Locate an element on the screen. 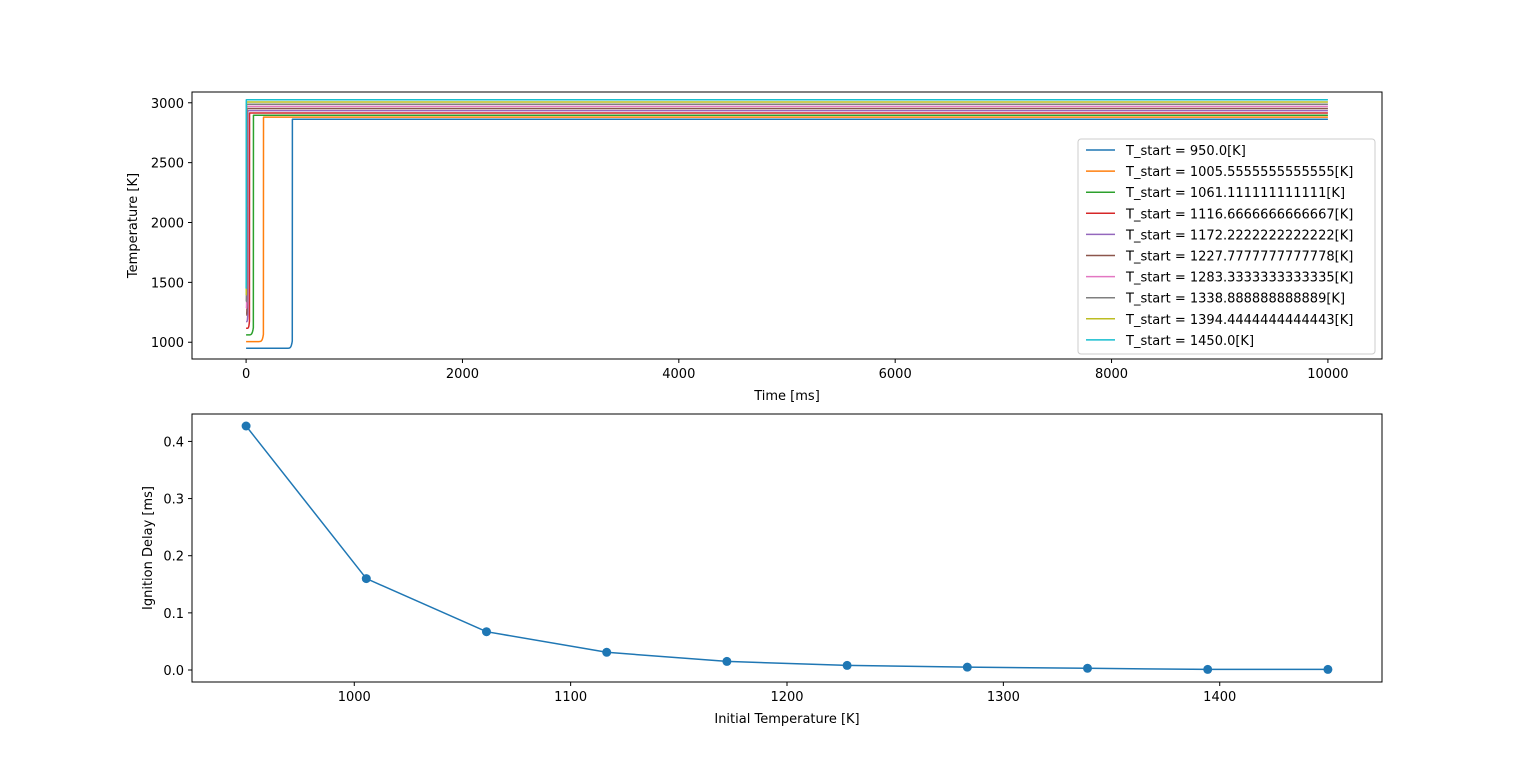 Image resolution: width=1536 pixels, height=767 pixels. y-axis-label: Ignition Delay [ms] is located at coordinates (148, 548).